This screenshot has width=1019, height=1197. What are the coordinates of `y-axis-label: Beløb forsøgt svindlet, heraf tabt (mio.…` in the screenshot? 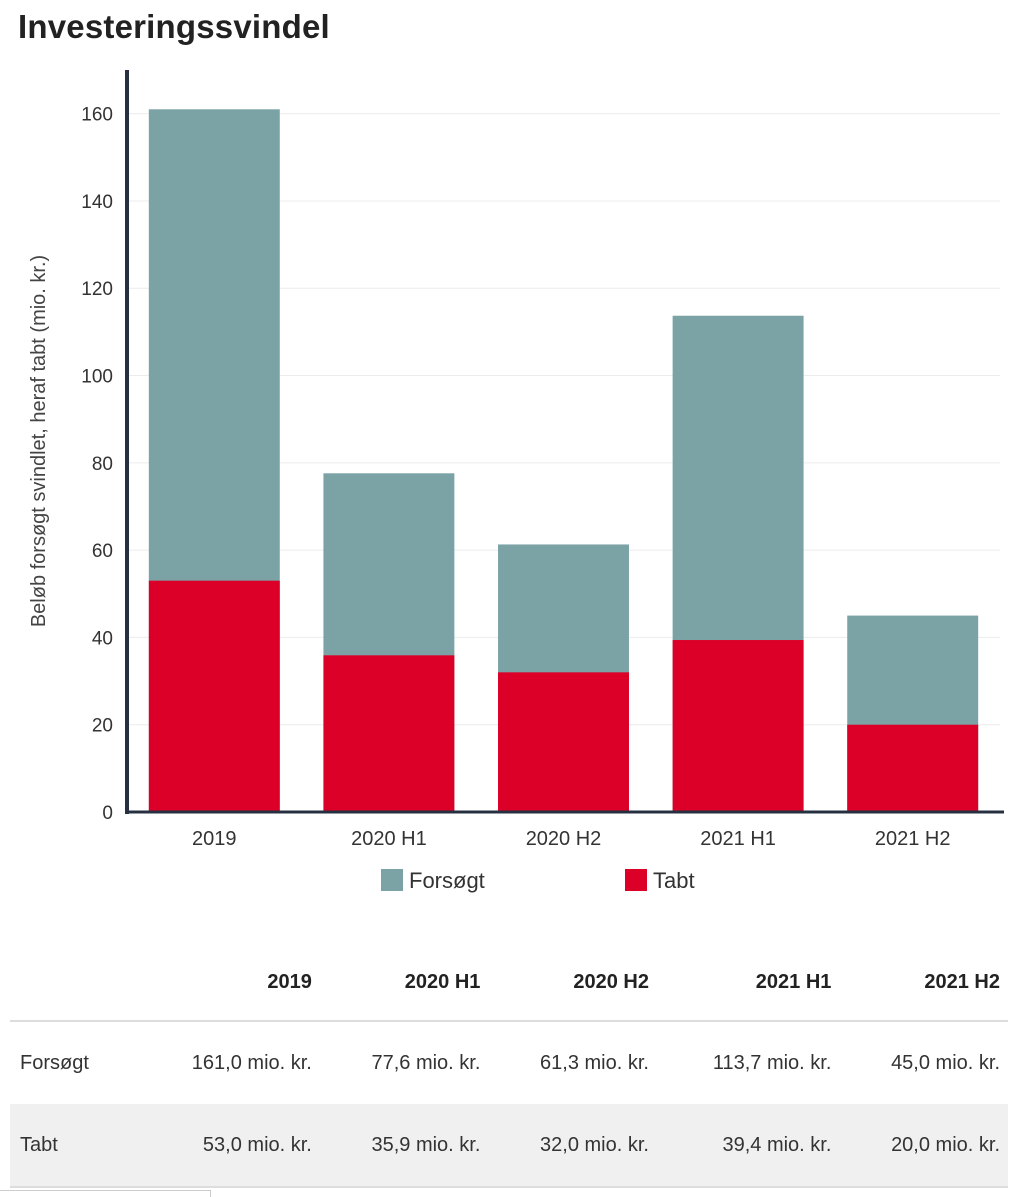 It's located at (39, 441).